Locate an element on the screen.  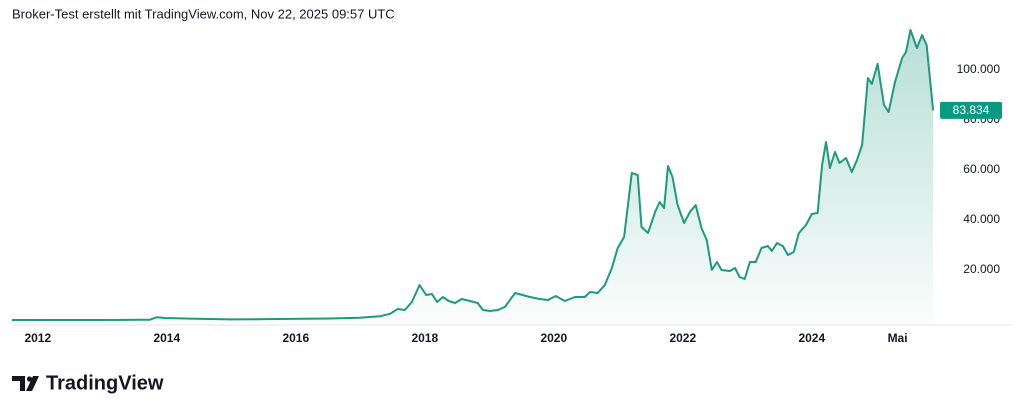
x-tick-label: 2012 is located at coordinates (37, 338).